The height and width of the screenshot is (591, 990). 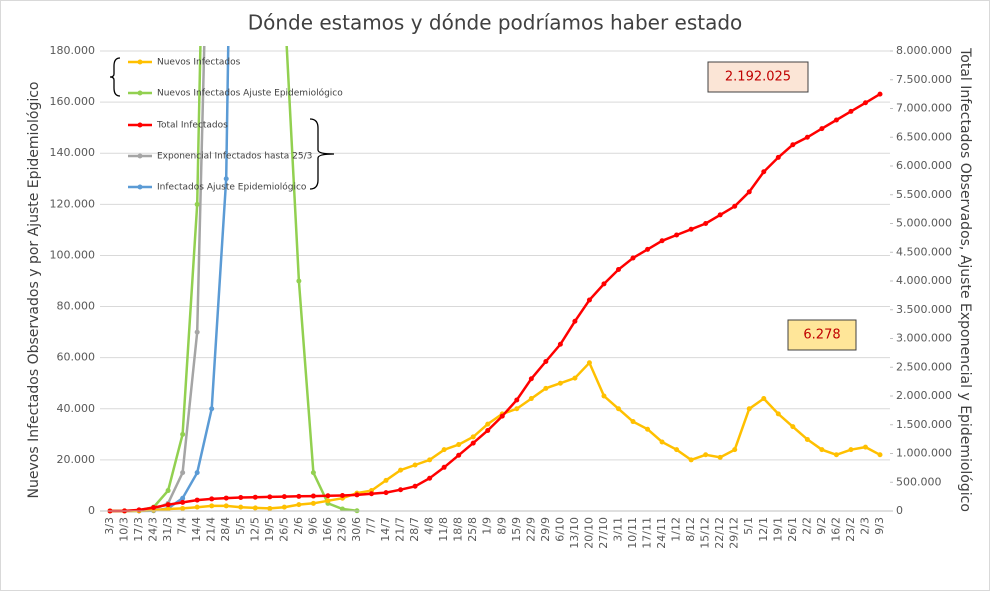 What do you see at coordinates (792, 529) in the screenshot?
I see `x-tick-label: 26/1` at bounding box center [792, 529].